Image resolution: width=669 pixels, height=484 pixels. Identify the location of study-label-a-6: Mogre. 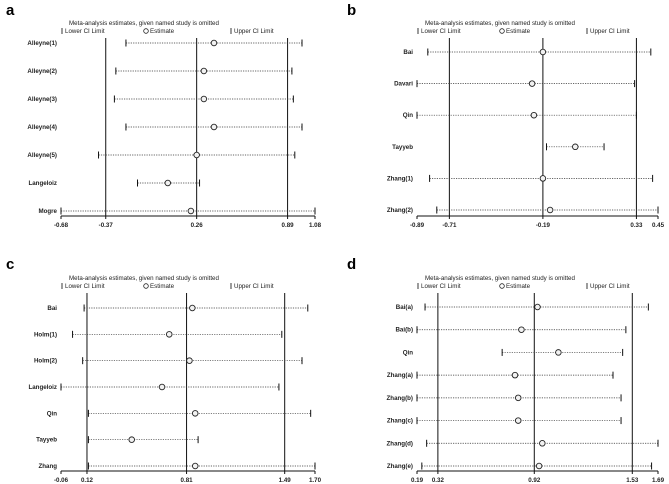
(47, 211).